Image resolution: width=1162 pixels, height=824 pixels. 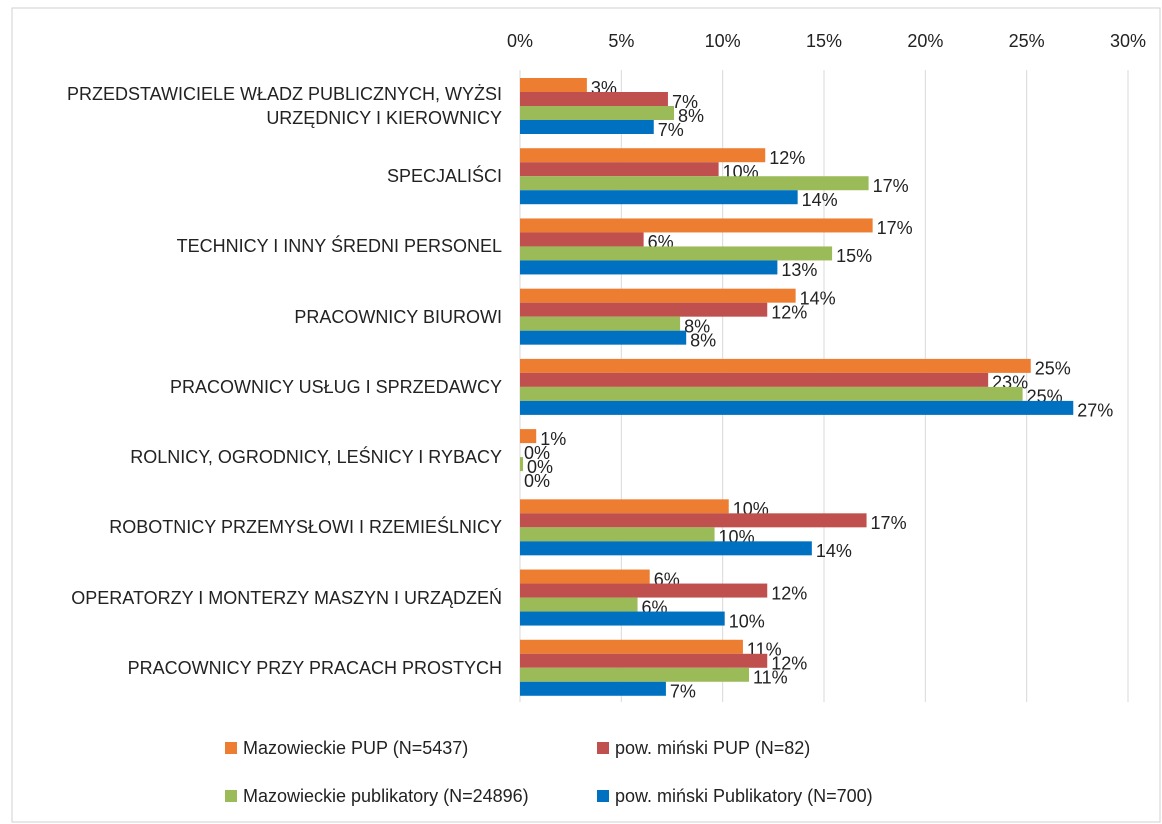 I want to click on legend-item: Mazowieckie PUP (N=5437), so click(x=346, y=748).